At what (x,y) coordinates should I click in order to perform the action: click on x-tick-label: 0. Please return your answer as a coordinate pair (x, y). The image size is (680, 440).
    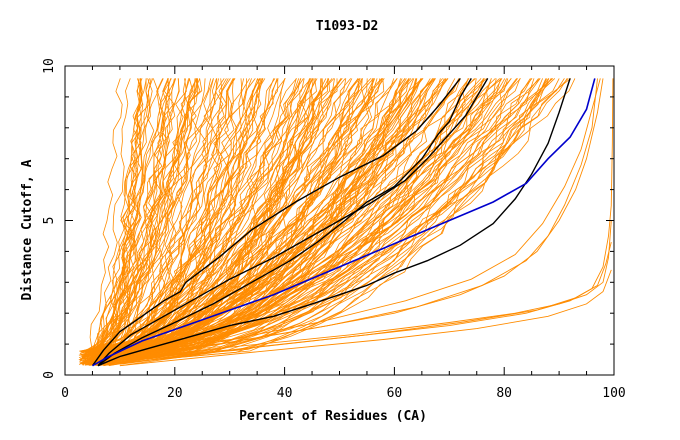
    Looking at the image, I should click on (65, 393).